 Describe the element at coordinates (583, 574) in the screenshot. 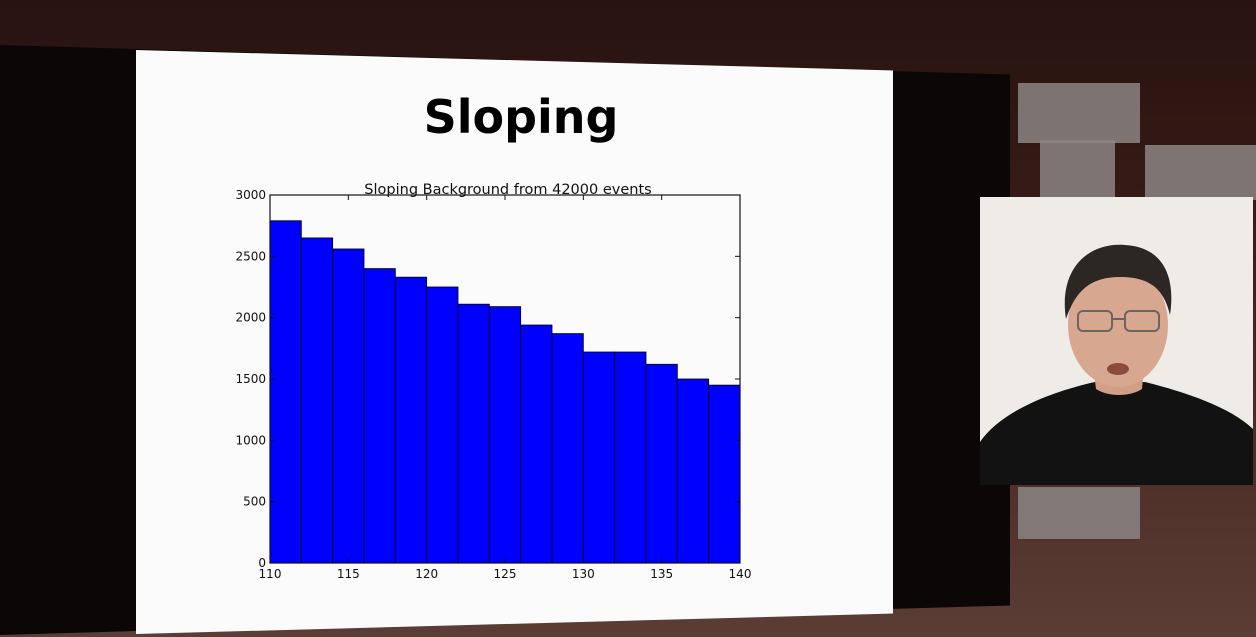

I see `x-tick-label: 130` at that location.